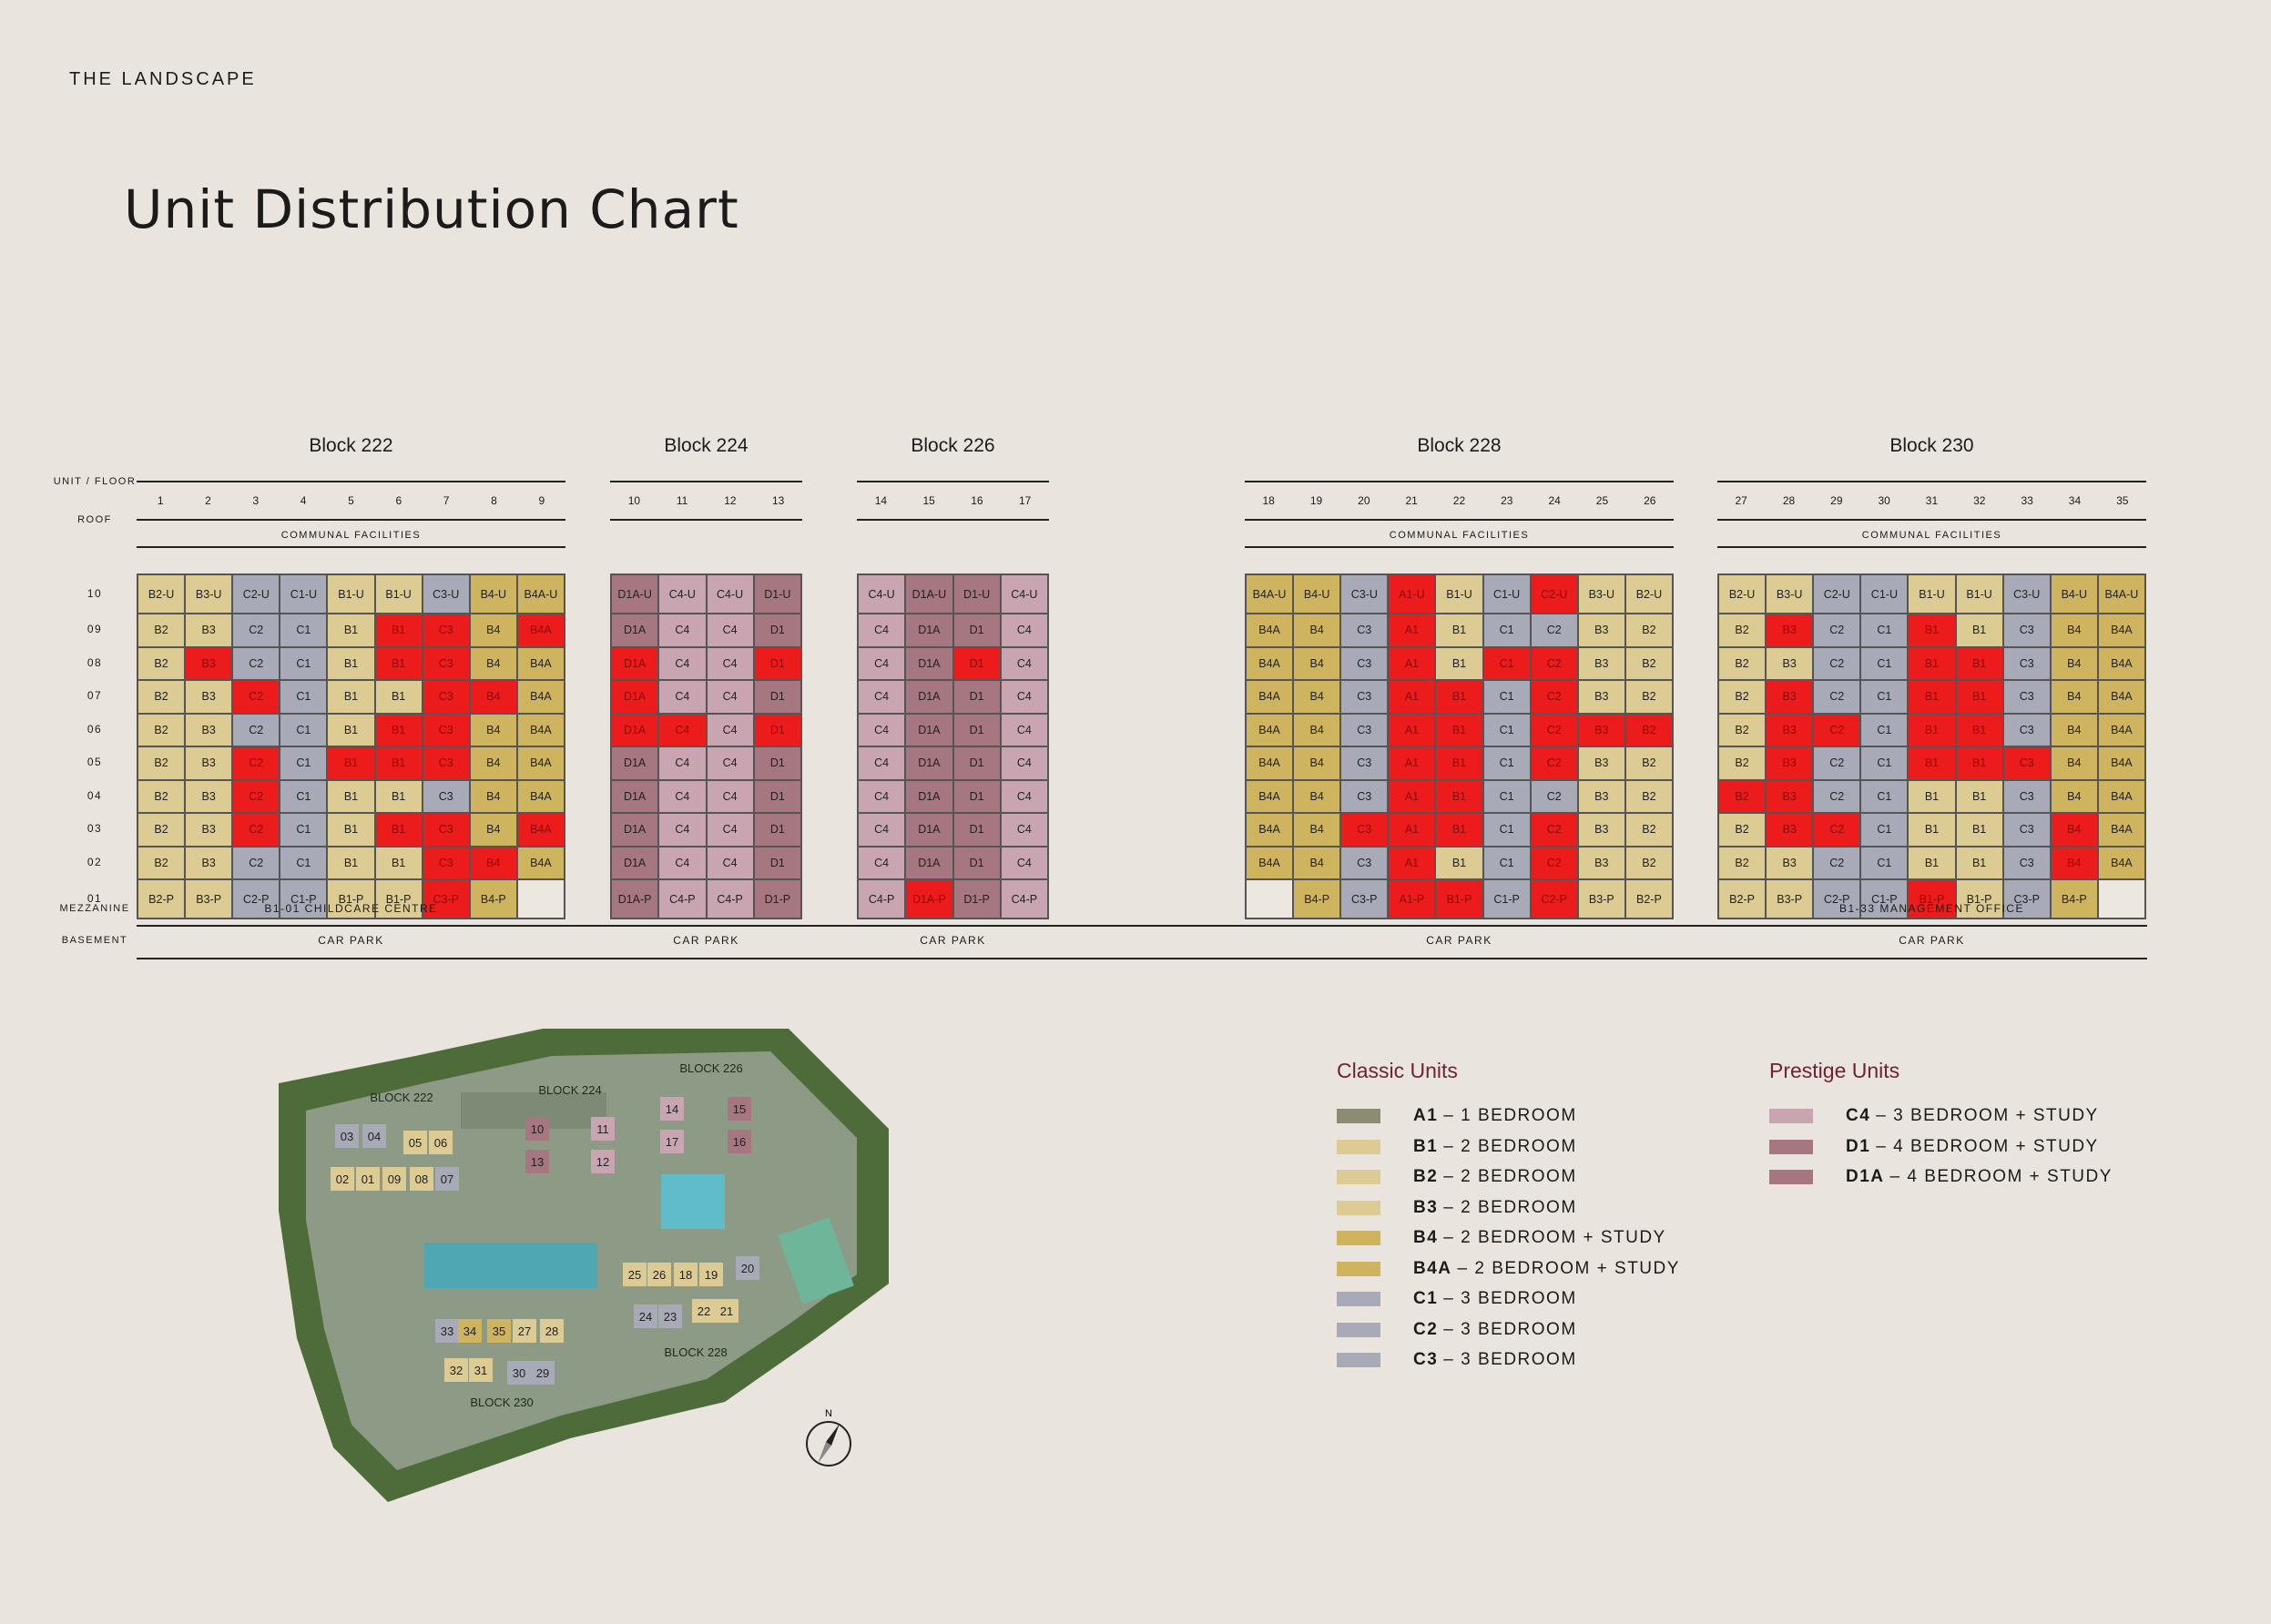  What do you see at coordinates (480, 1370) in the screenshot?
I see `site-plan-unit-number: 31` at bounding box center [480, 1370].